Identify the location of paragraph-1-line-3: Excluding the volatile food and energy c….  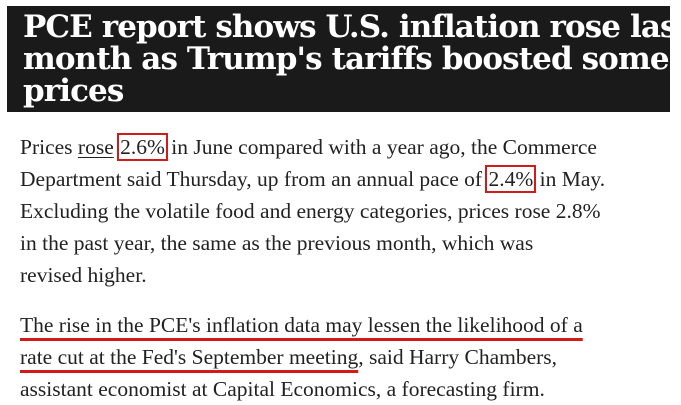
(310, 211).